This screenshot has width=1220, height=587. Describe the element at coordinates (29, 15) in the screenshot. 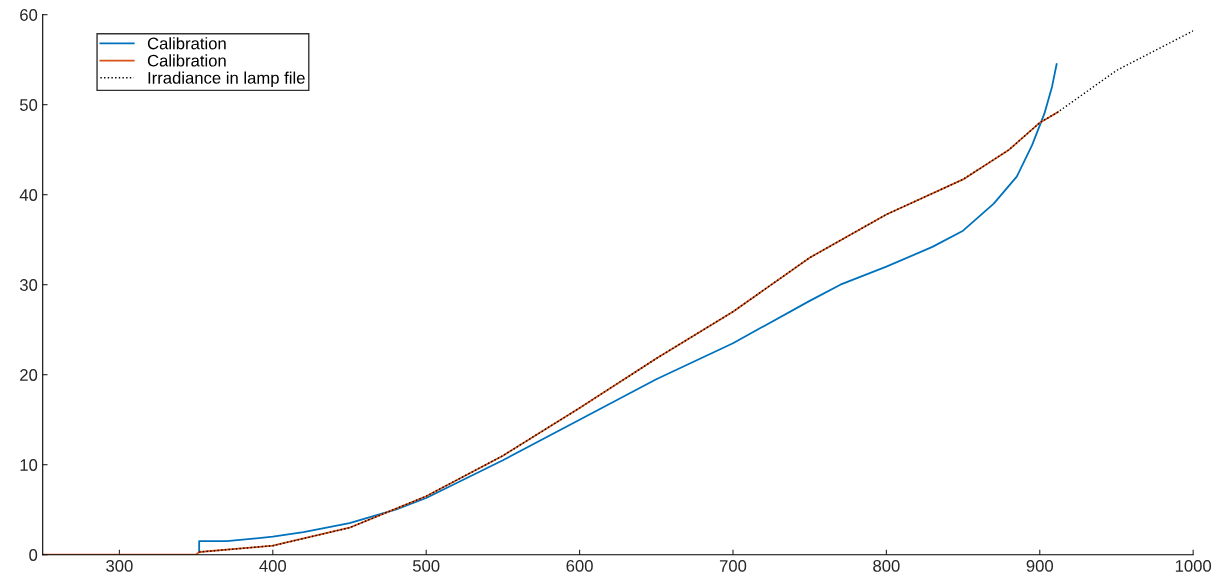

I see `y-tick-label: 60` at that location.